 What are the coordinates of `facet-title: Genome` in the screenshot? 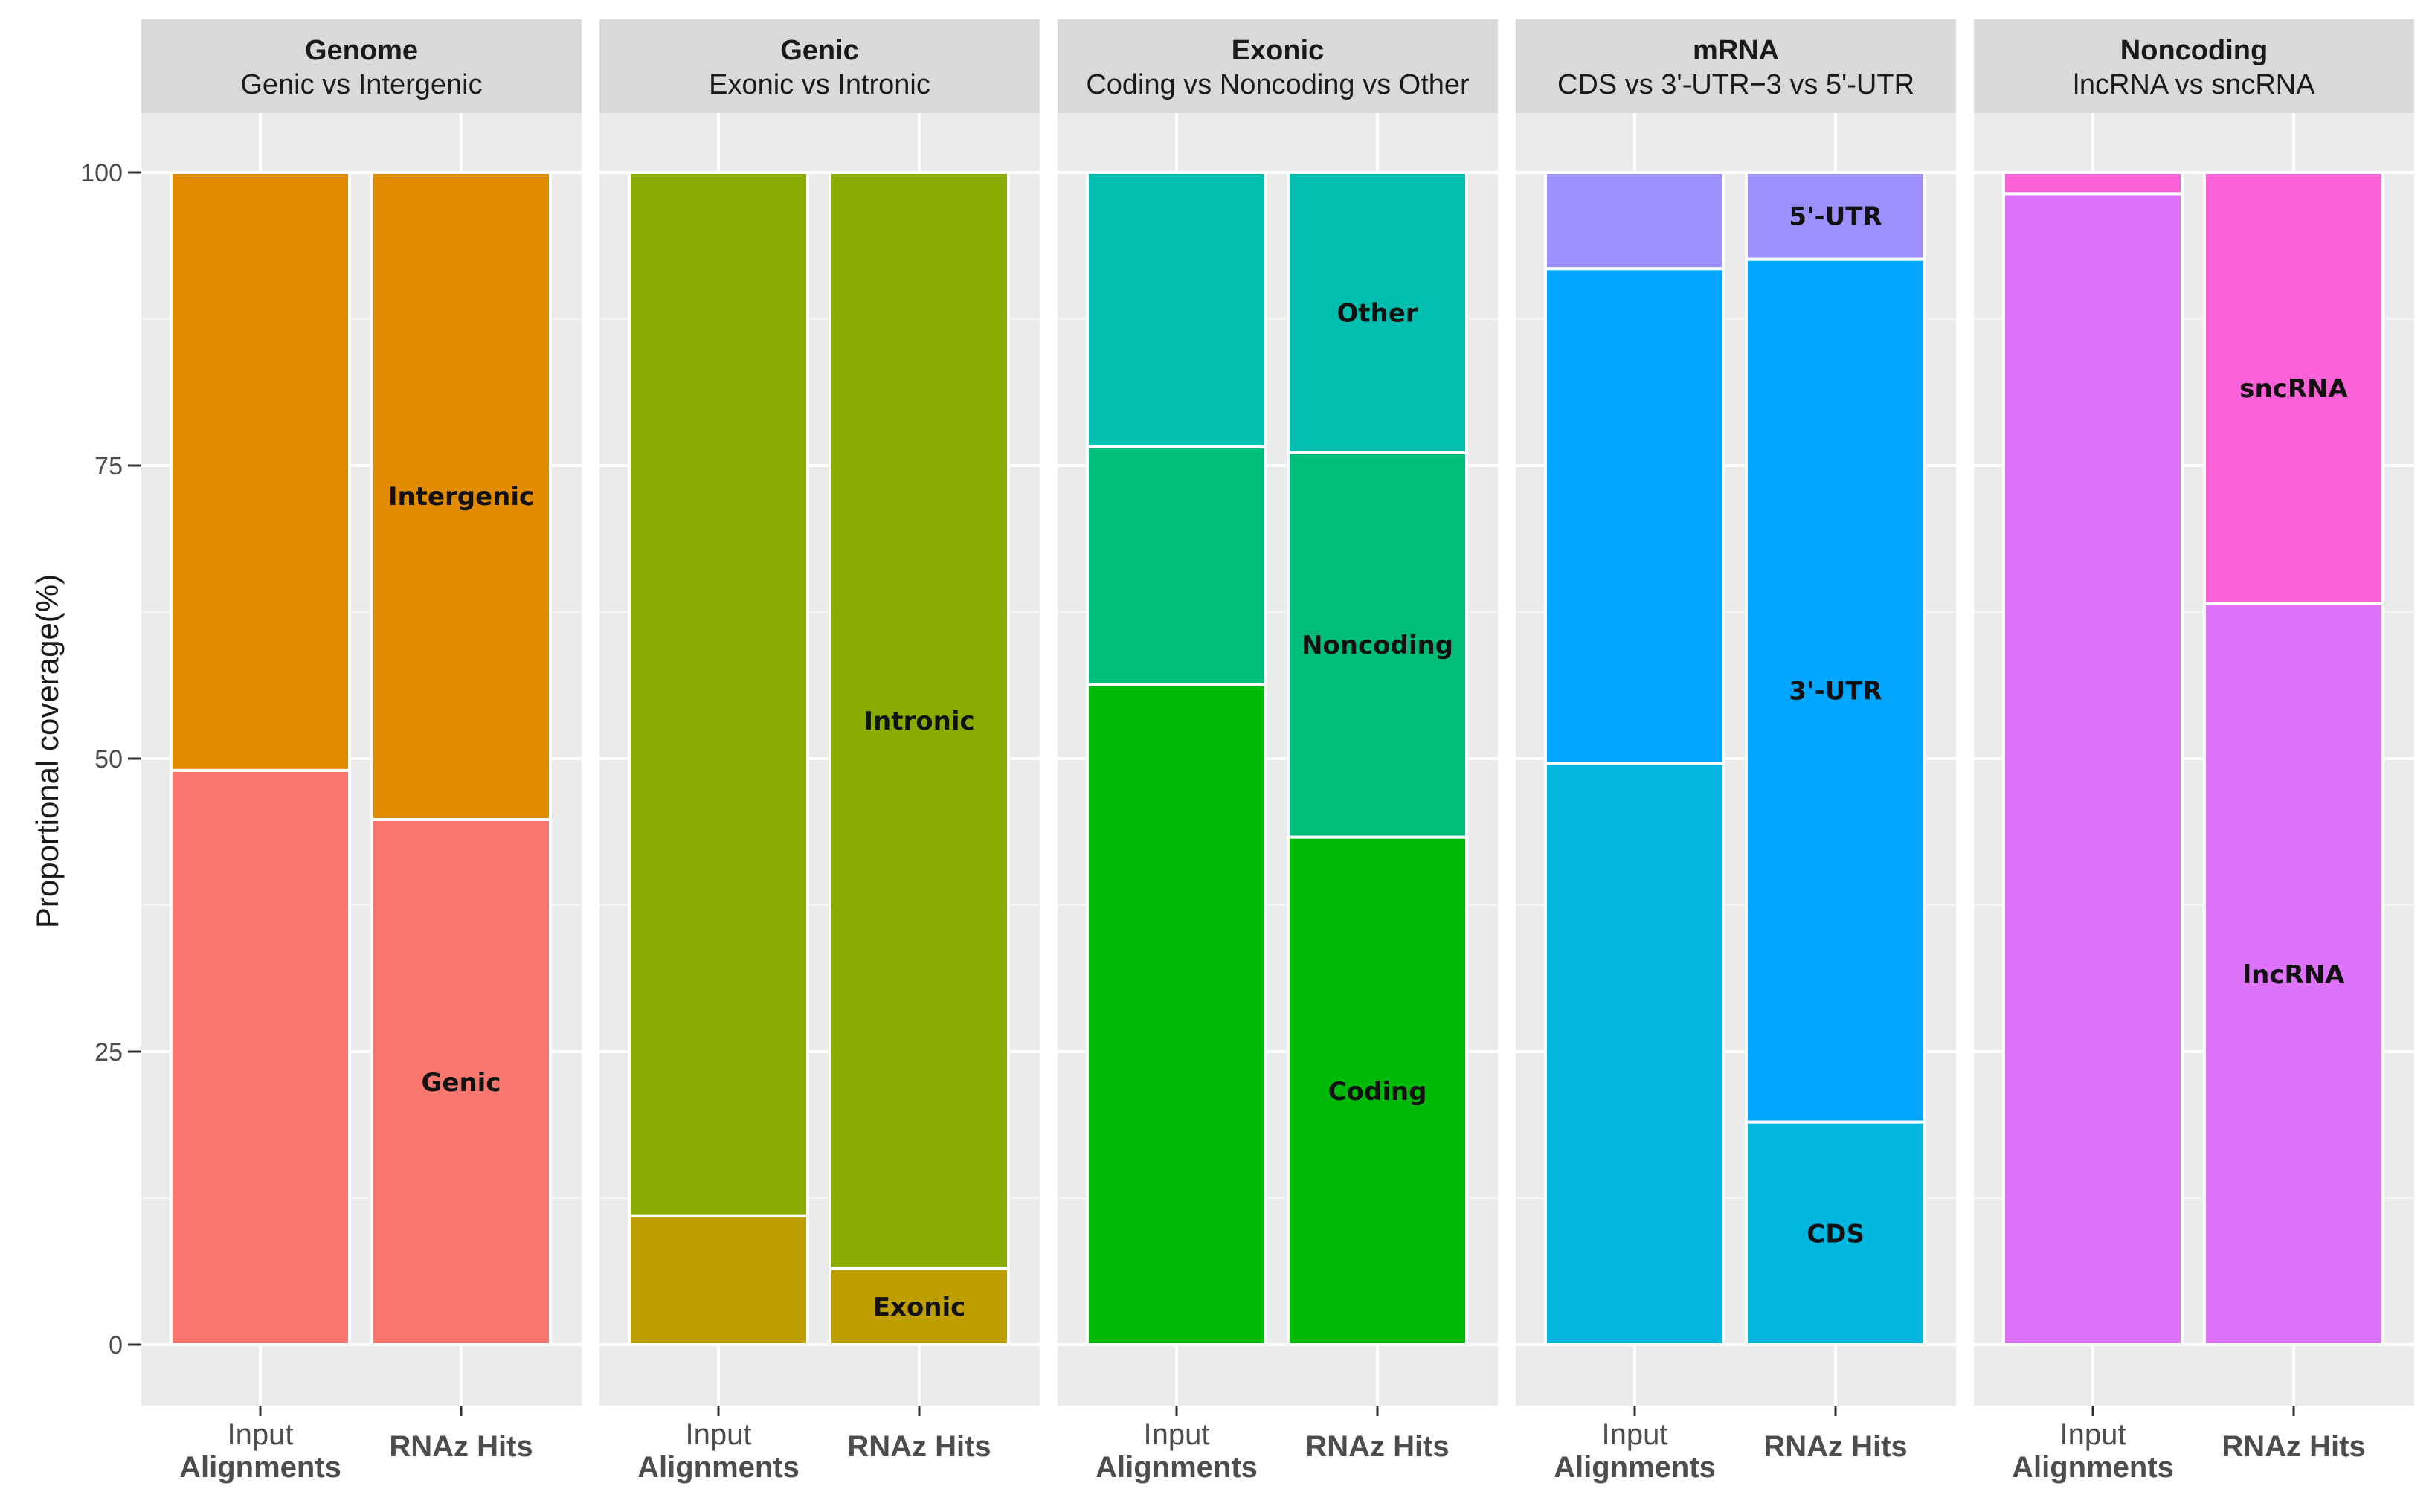 It's located at (361, 50).